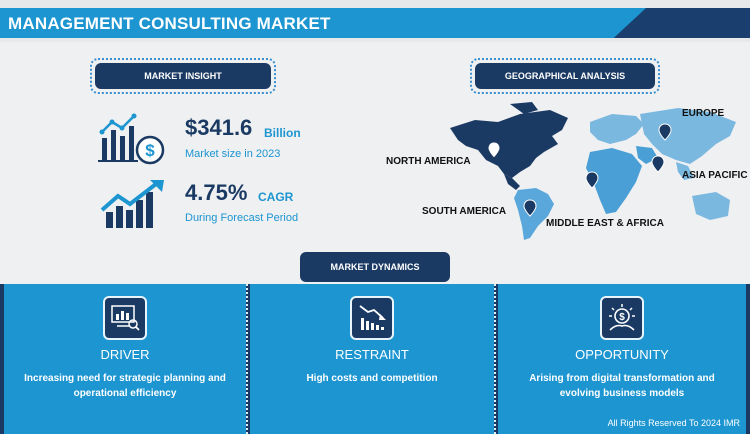 The width and height of the screenshot is (750, 434). I want to click on idea-dollar-icon: $, so click(622, 318).